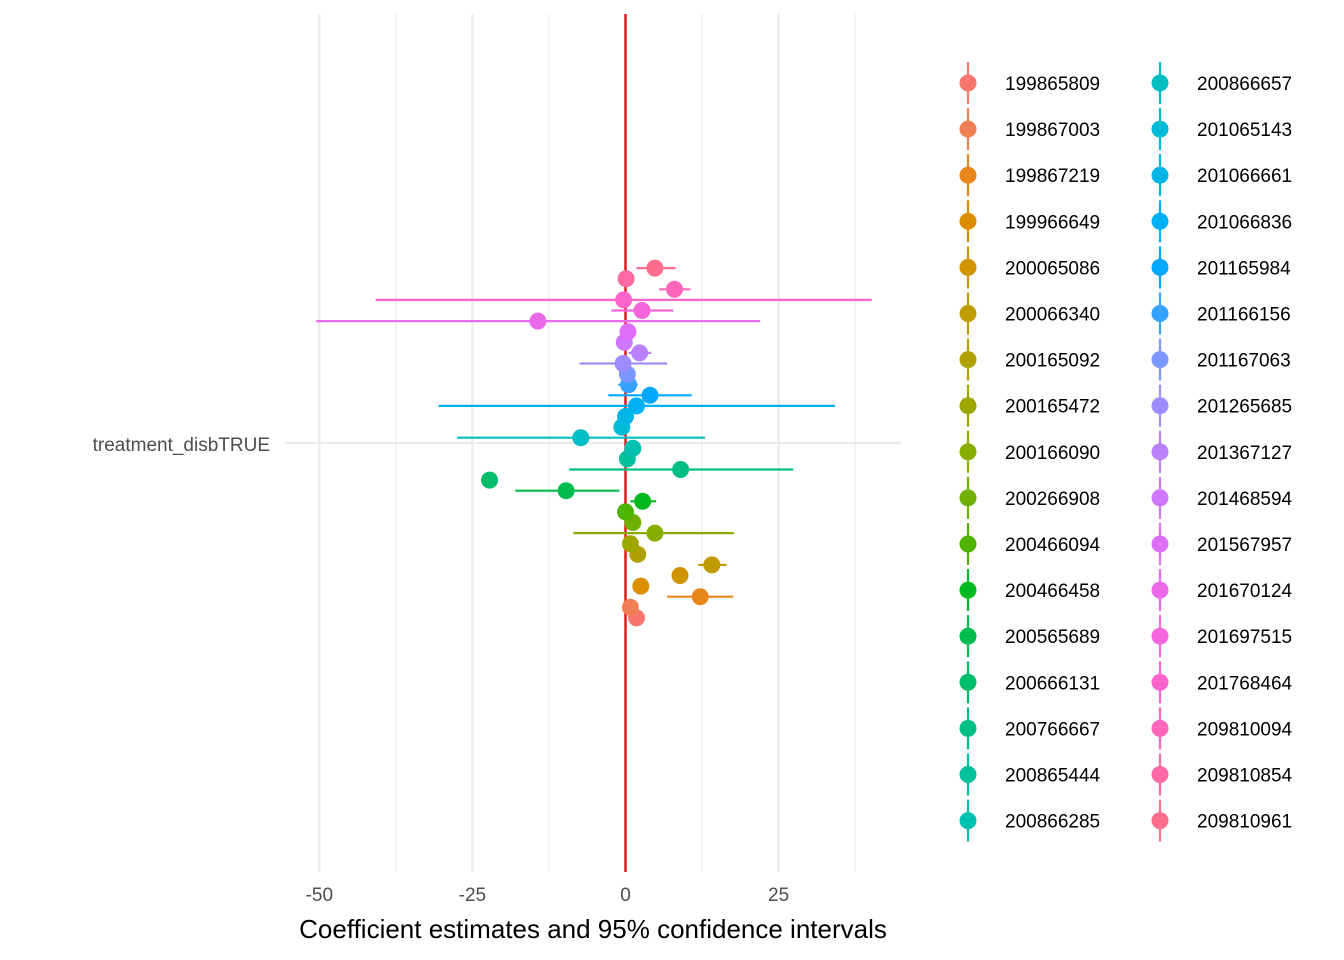 Image resolution: width=1344 pixels, height=960 pixels. I want to click on legend-item: 201567957, so click(1221, 544).